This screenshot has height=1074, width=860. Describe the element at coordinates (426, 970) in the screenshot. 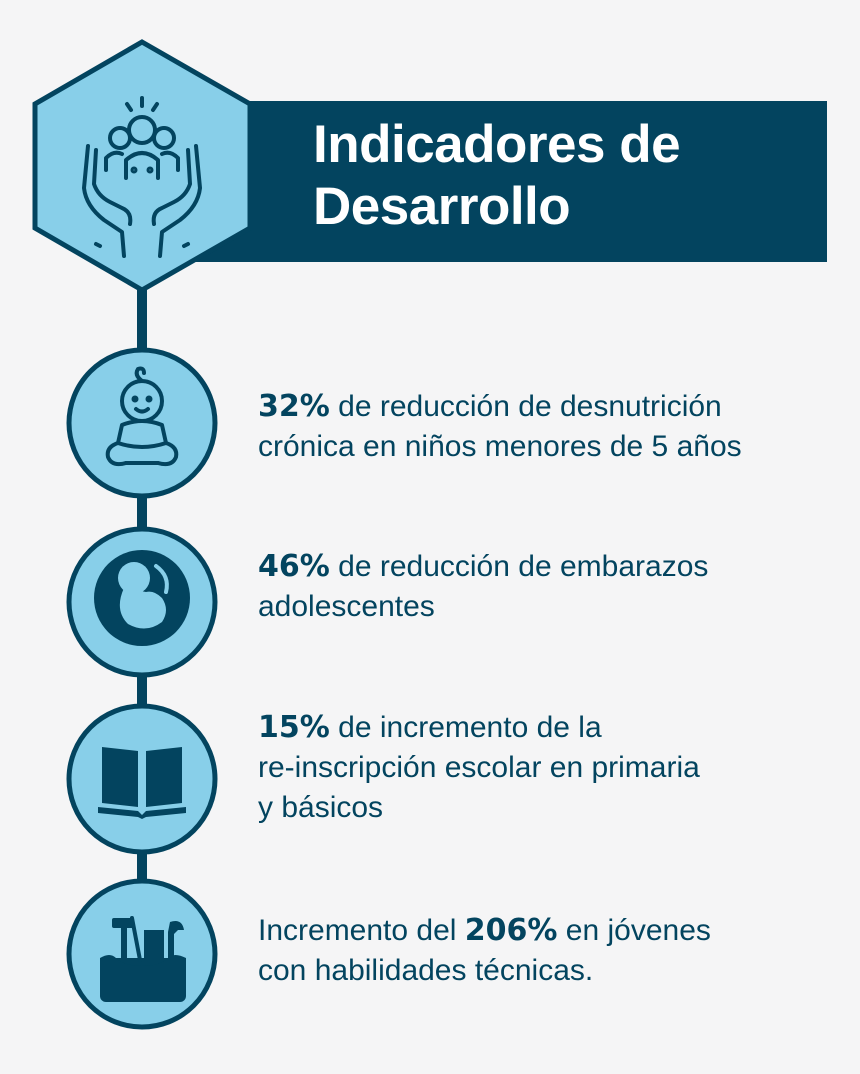

I see `indicator-4-line-2: con habilidades técnicas.` at that location.